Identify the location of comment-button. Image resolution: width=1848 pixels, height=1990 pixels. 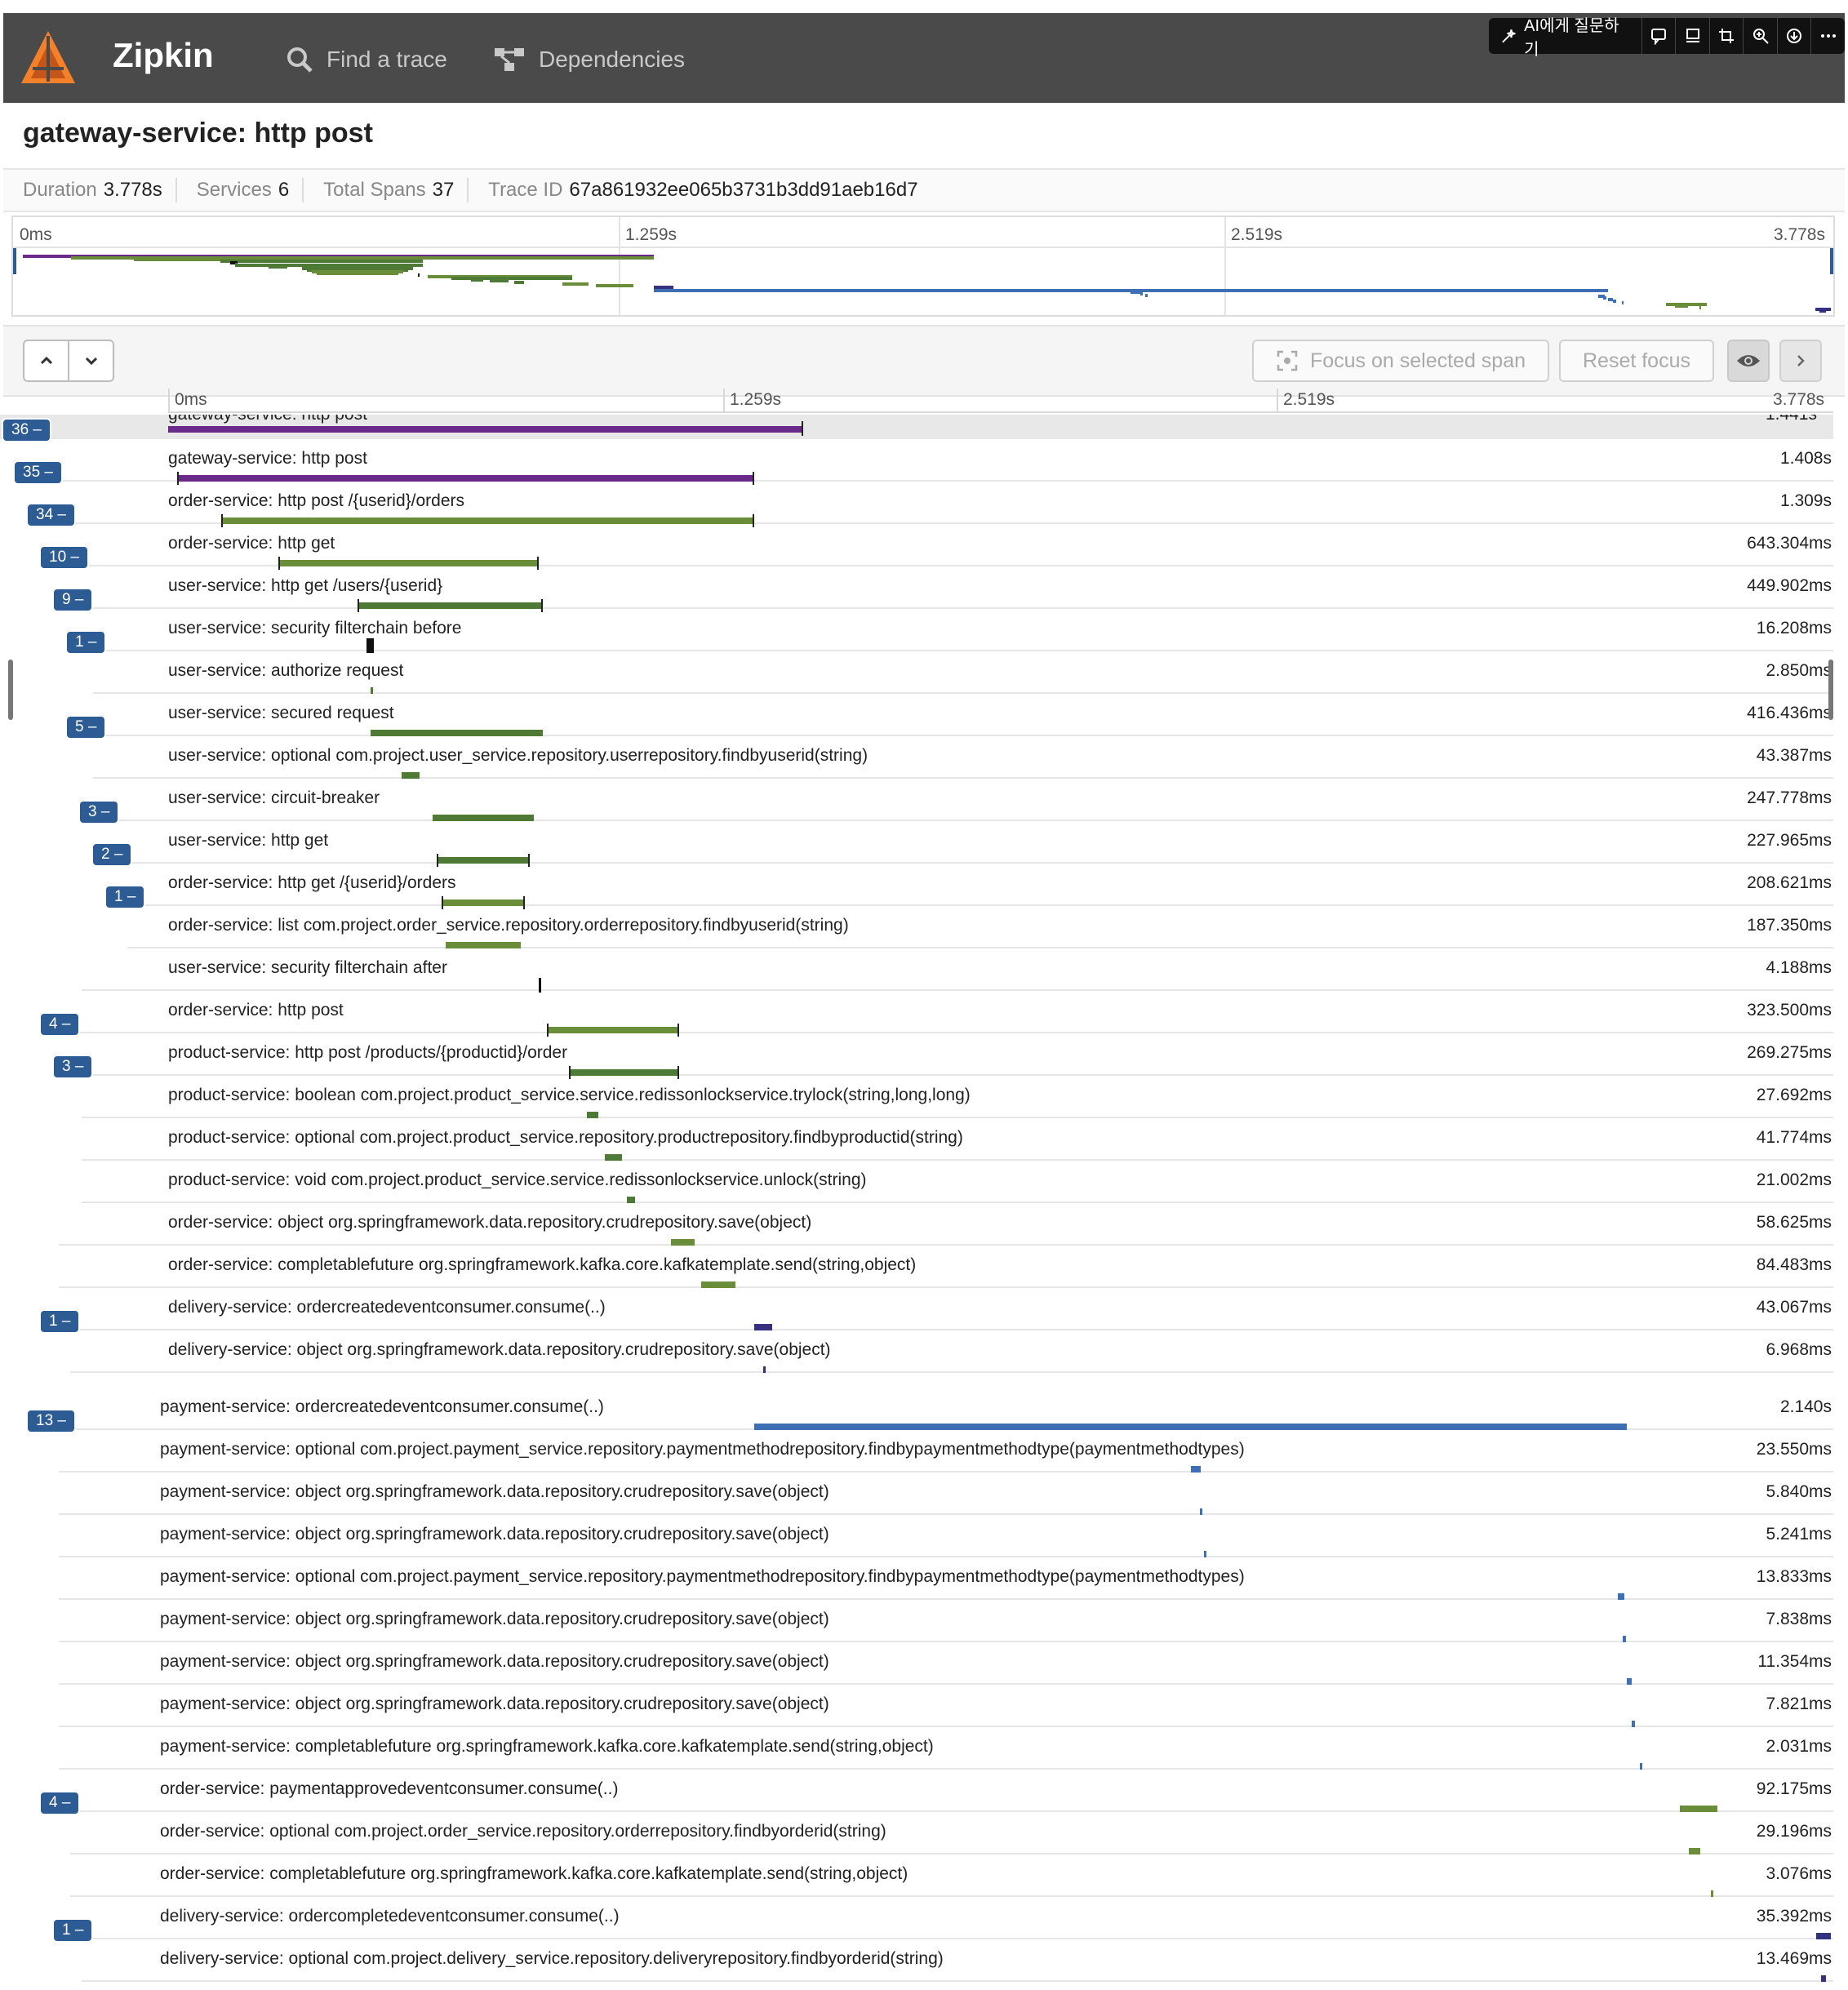
(1659, 36).